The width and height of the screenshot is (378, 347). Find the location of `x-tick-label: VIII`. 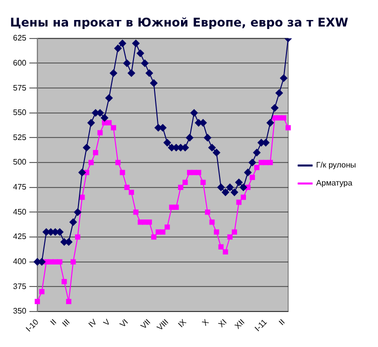

x-tick-label: VIII is located at coordinates (162, 324).